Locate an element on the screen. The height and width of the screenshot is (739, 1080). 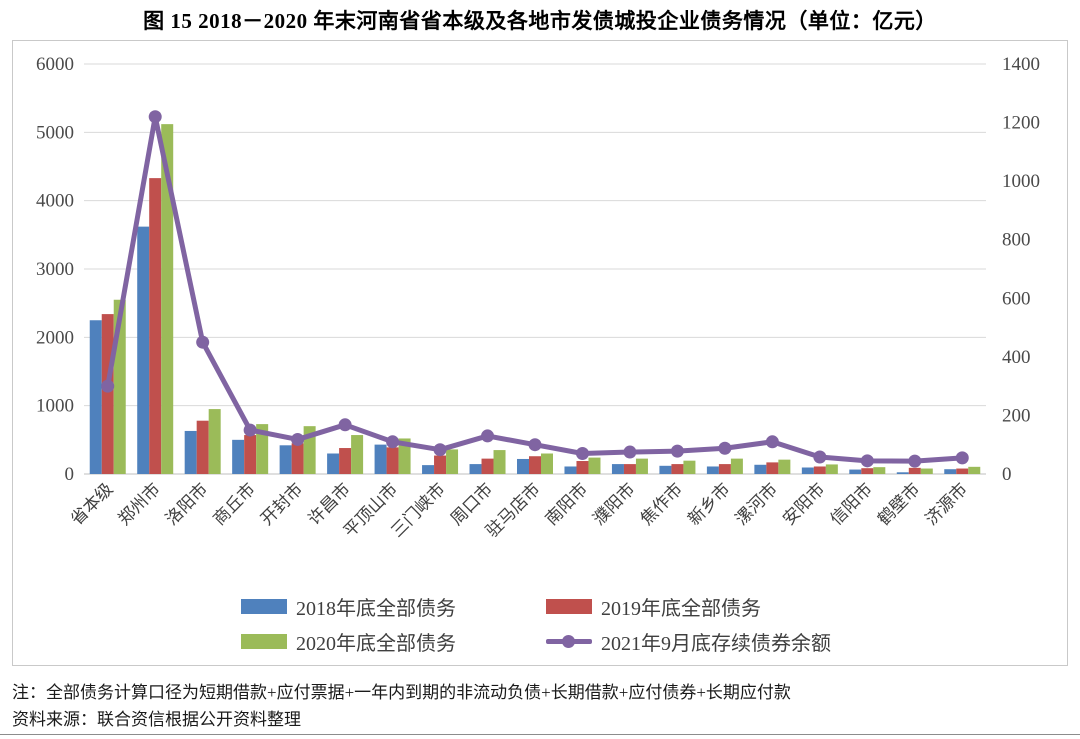
svg-text: 2000 is located at coordinates (55, 337).